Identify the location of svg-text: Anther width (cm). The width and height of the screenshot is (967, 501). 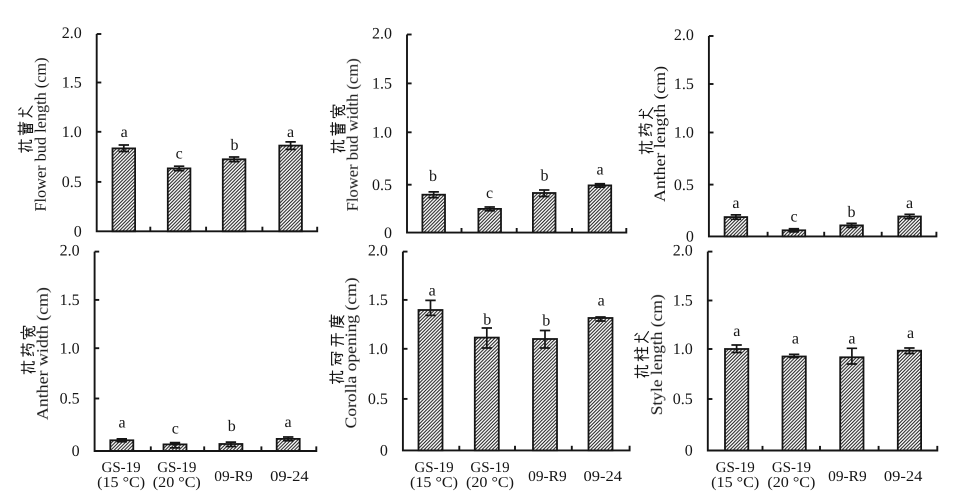
(43, 353).